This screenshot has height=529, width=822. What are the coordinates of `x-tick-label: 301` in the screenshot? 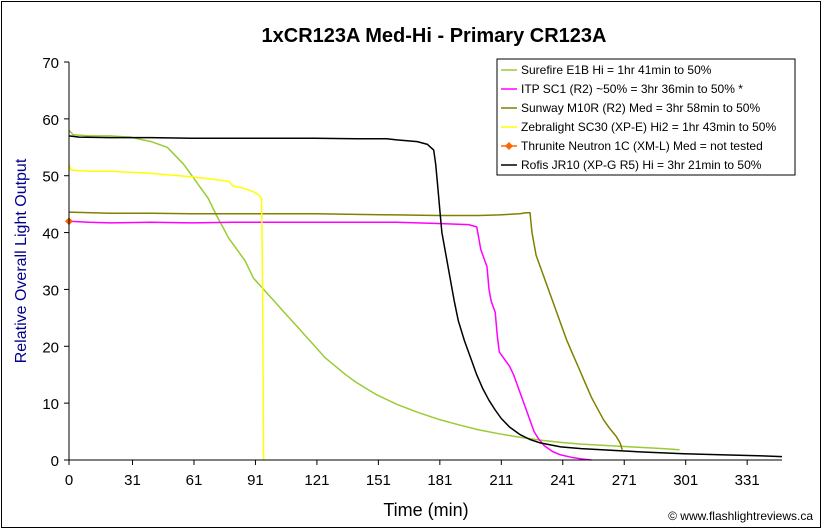 It's located at (685, 480).